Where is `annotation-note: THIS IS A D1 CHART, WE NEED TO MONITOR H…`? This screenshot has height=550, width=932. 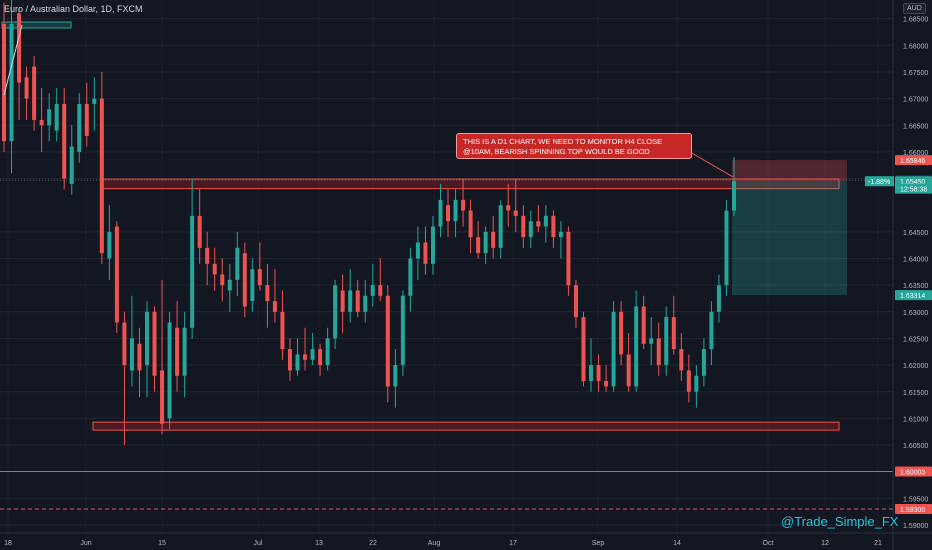 annotation-note: THIS IS A D1 CHART, WE NEED TO MONITOR H… is located at coordinates (574, 146).